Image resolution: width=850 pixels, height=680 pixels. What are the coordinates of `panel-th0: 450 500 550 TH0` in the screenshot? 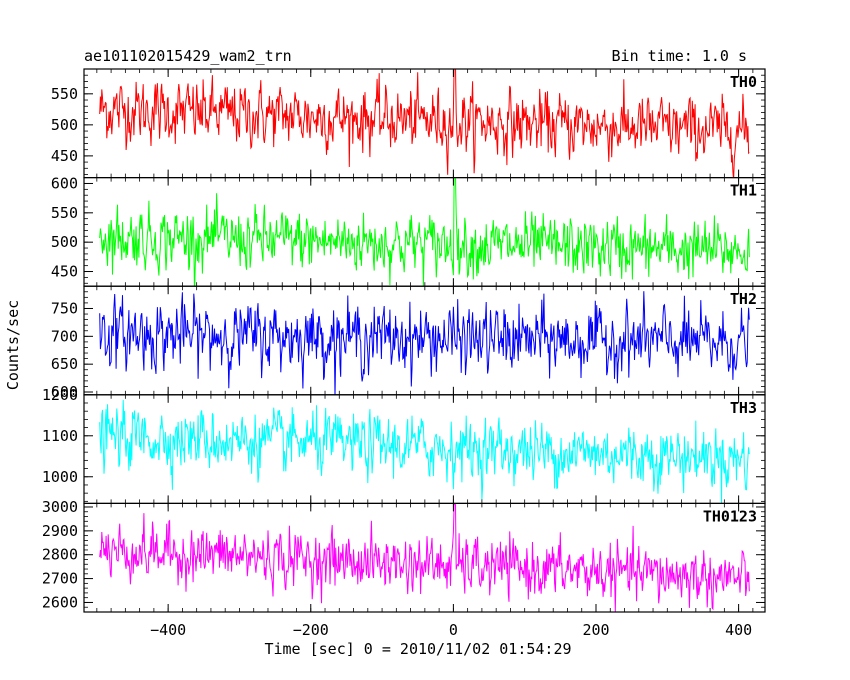 It's located at (408, 123).